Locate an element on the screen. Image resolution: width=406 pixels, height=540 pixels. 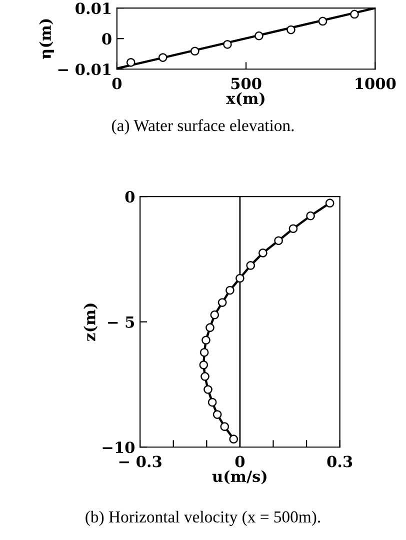
x-tick-label: 0 is located at coordinates (240, 462).